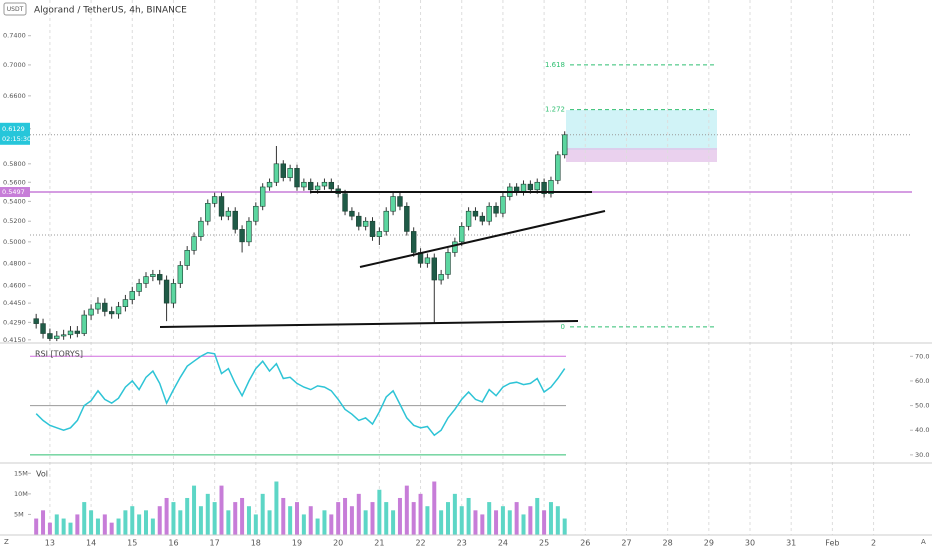 This screenshot has width=932, height=550. I want to click on currency-box, so click(15, 9).